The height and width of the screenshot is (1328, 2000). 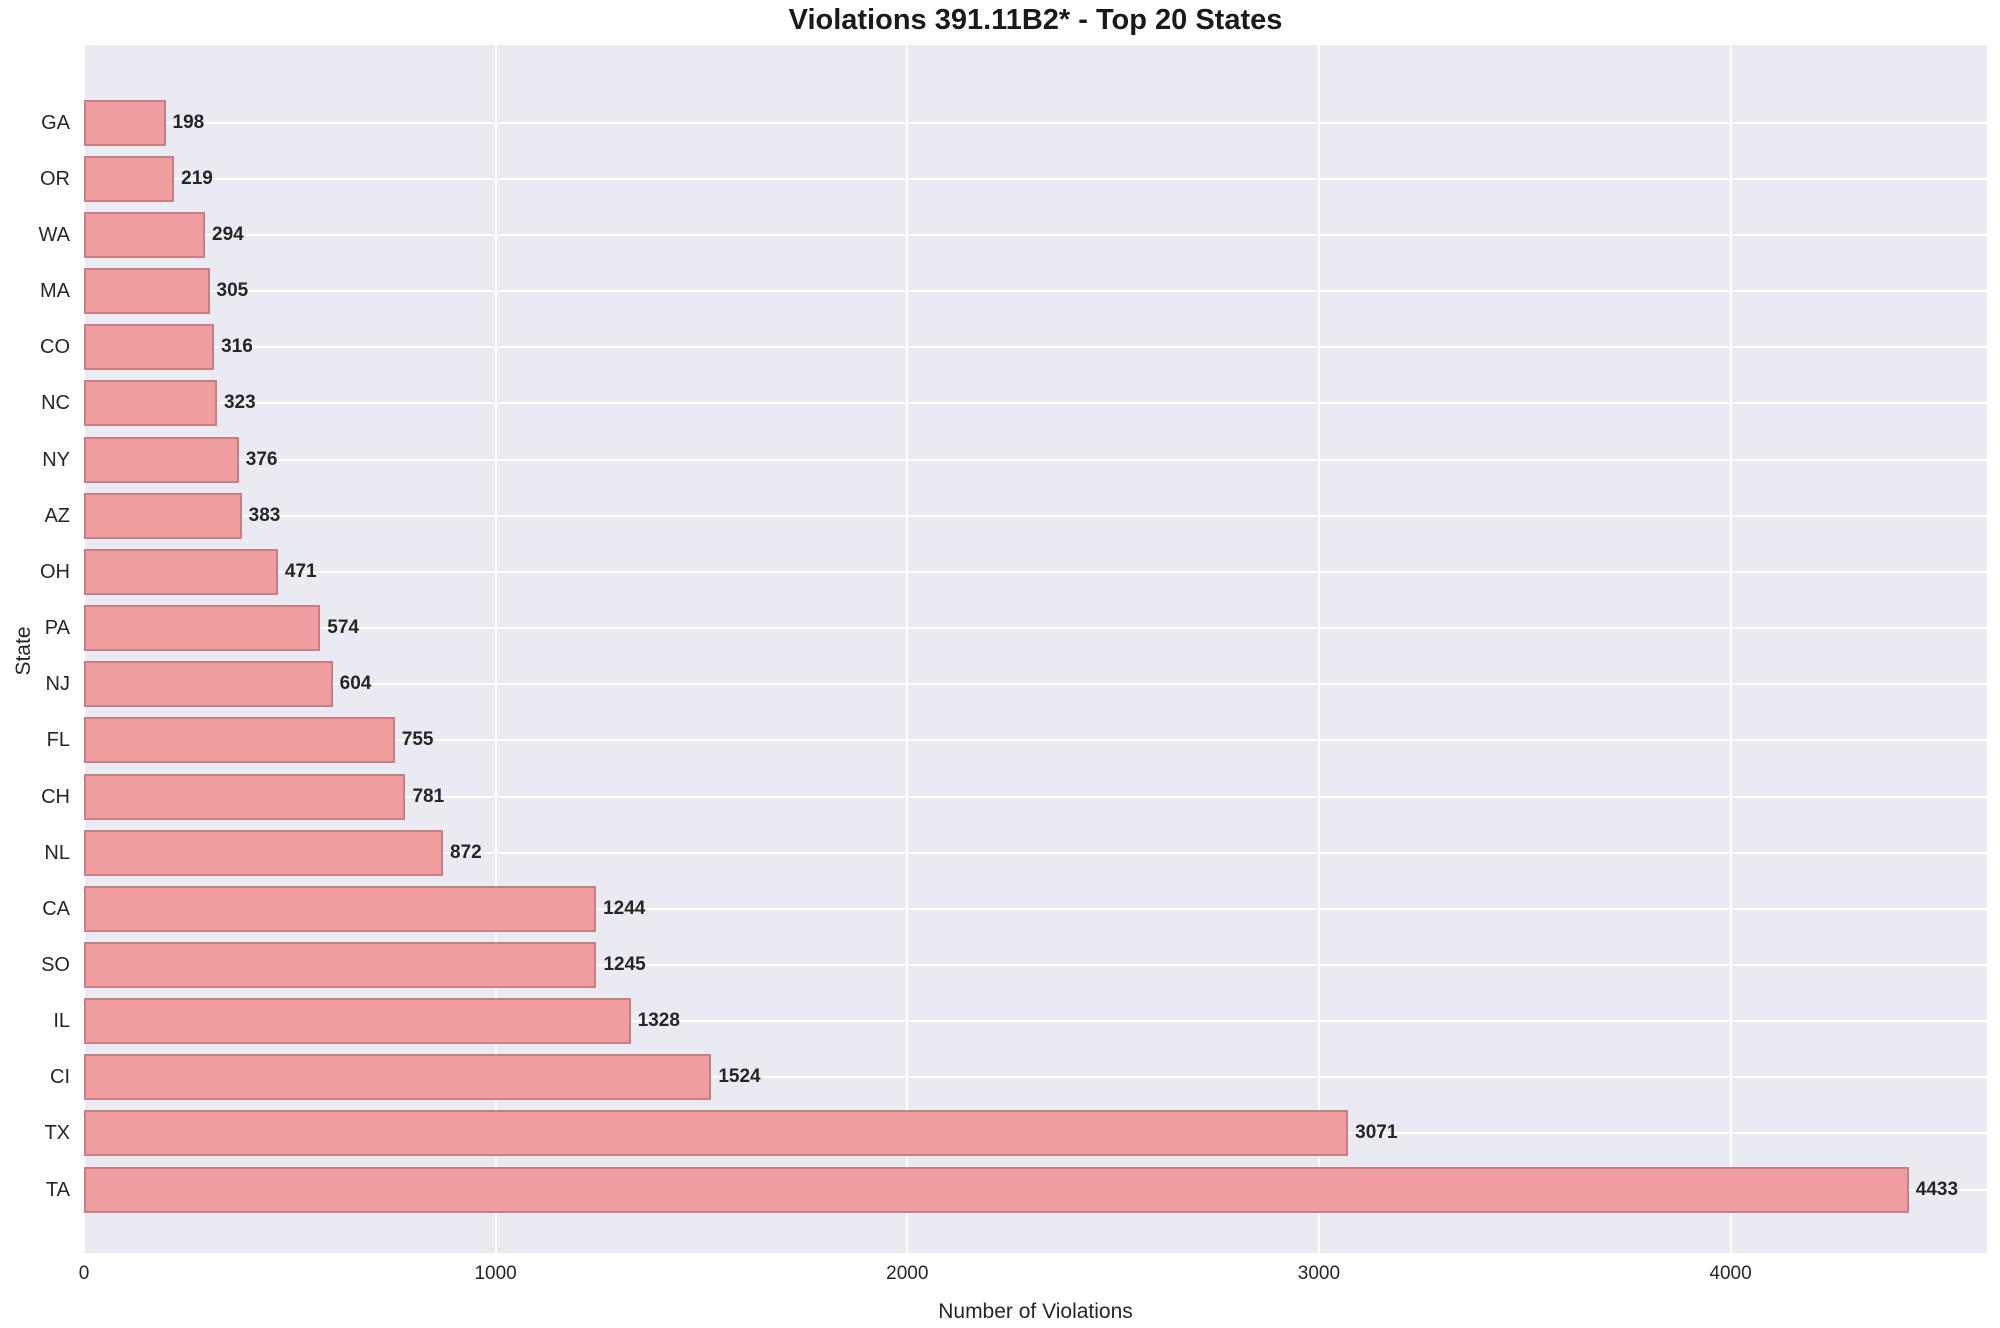 What do you see at coordinates (55, 403) in the screenshot?
I see `y-tick-label: NC` at bounding box center [55, 403].